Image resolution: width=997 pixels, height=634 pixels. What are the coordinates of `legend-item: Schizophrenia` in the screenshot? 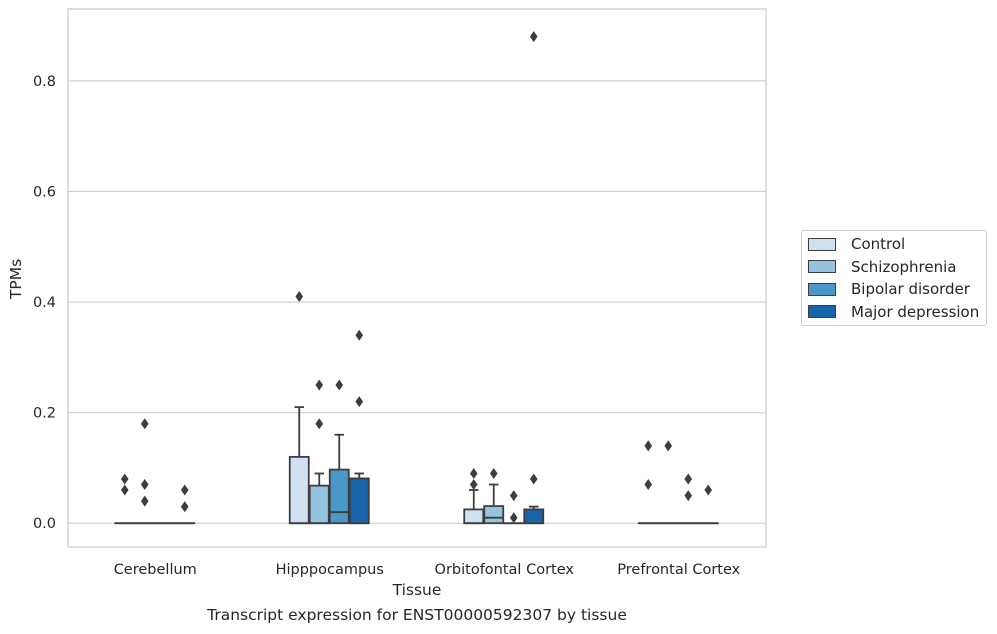 It's located at (882, 267).